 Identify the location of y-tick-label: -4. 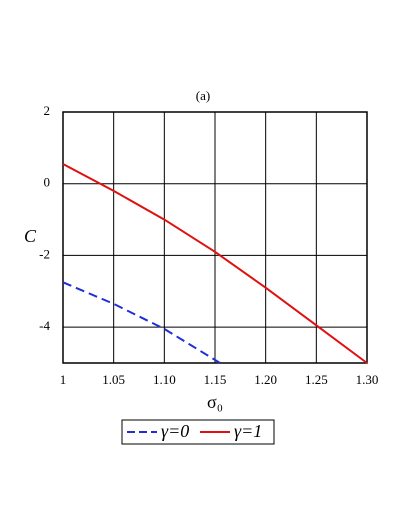
(44, 325).